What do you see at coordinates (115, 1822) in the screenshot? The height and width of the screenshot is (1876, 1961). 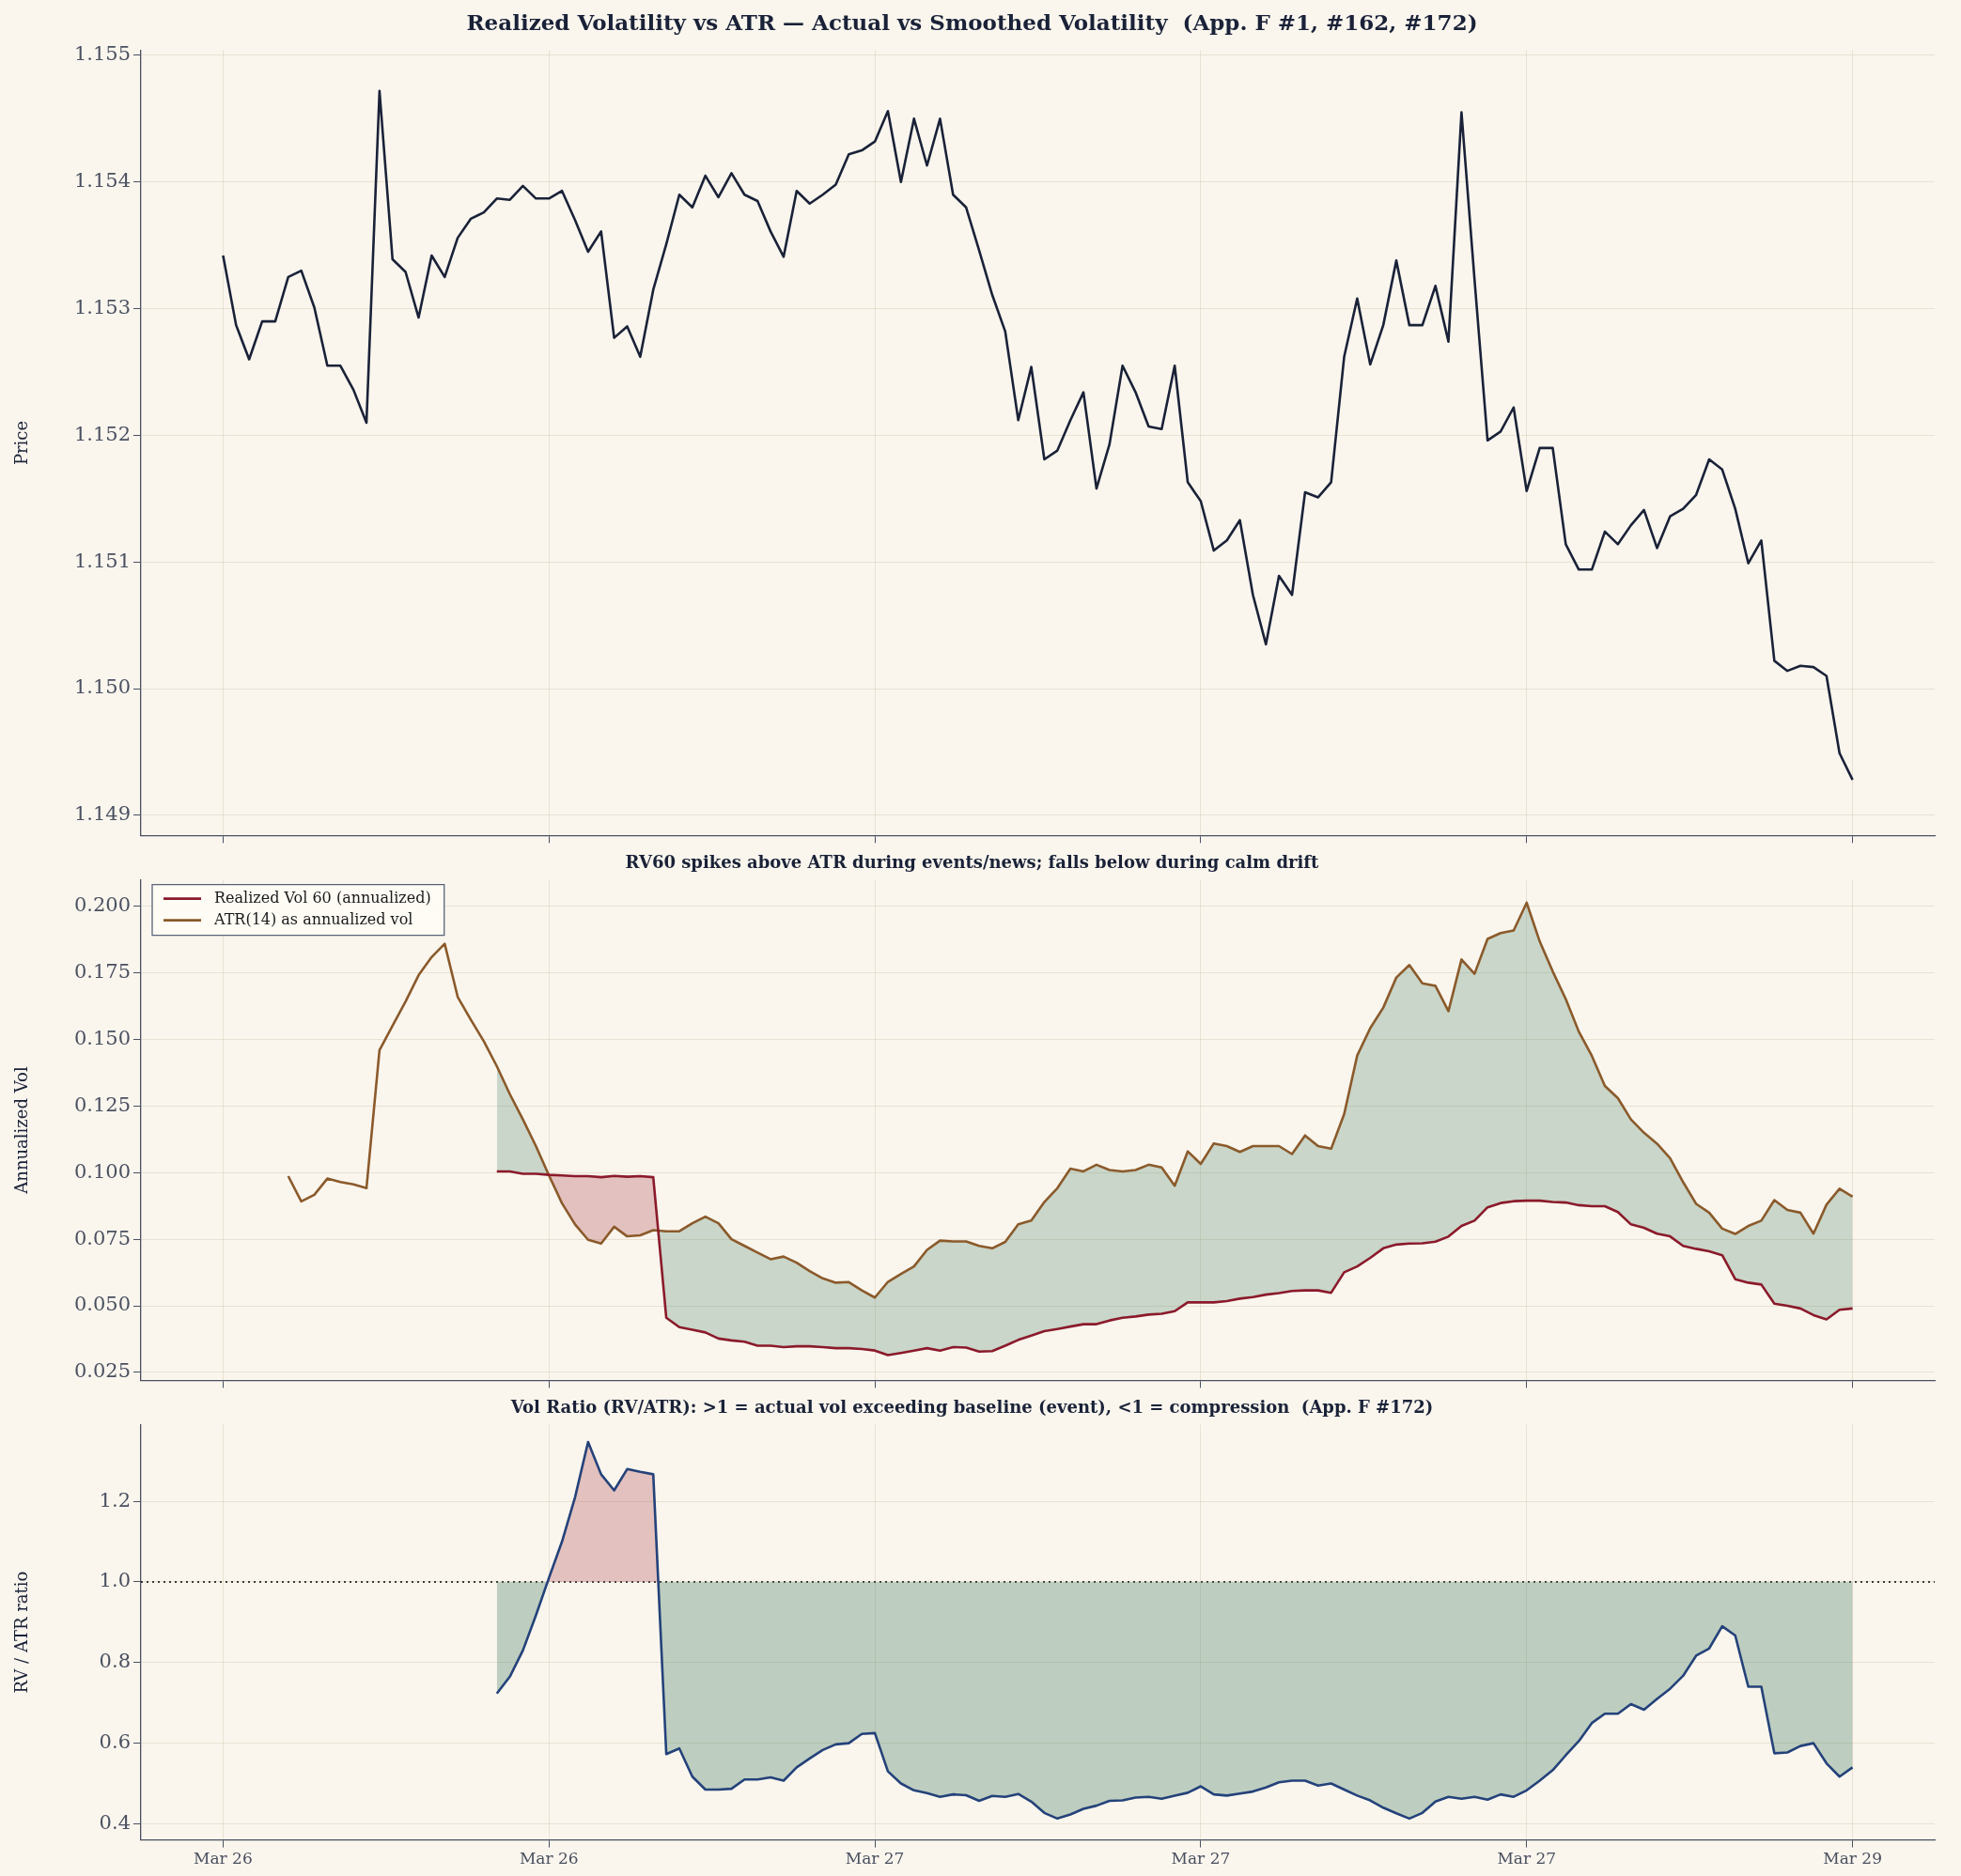 I see `y-tick-label: 0.4` at bounding box center [115, 1822].